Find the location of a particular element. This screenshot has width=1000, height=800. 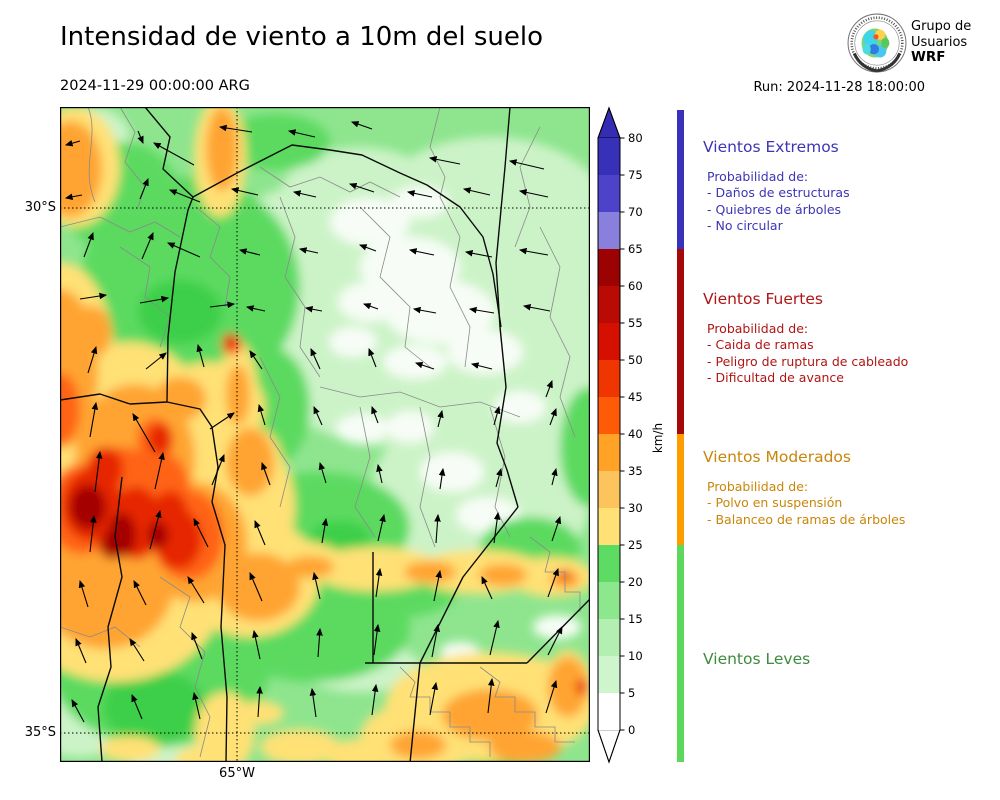

category-strip-leves is located at coordinates (680, 653).